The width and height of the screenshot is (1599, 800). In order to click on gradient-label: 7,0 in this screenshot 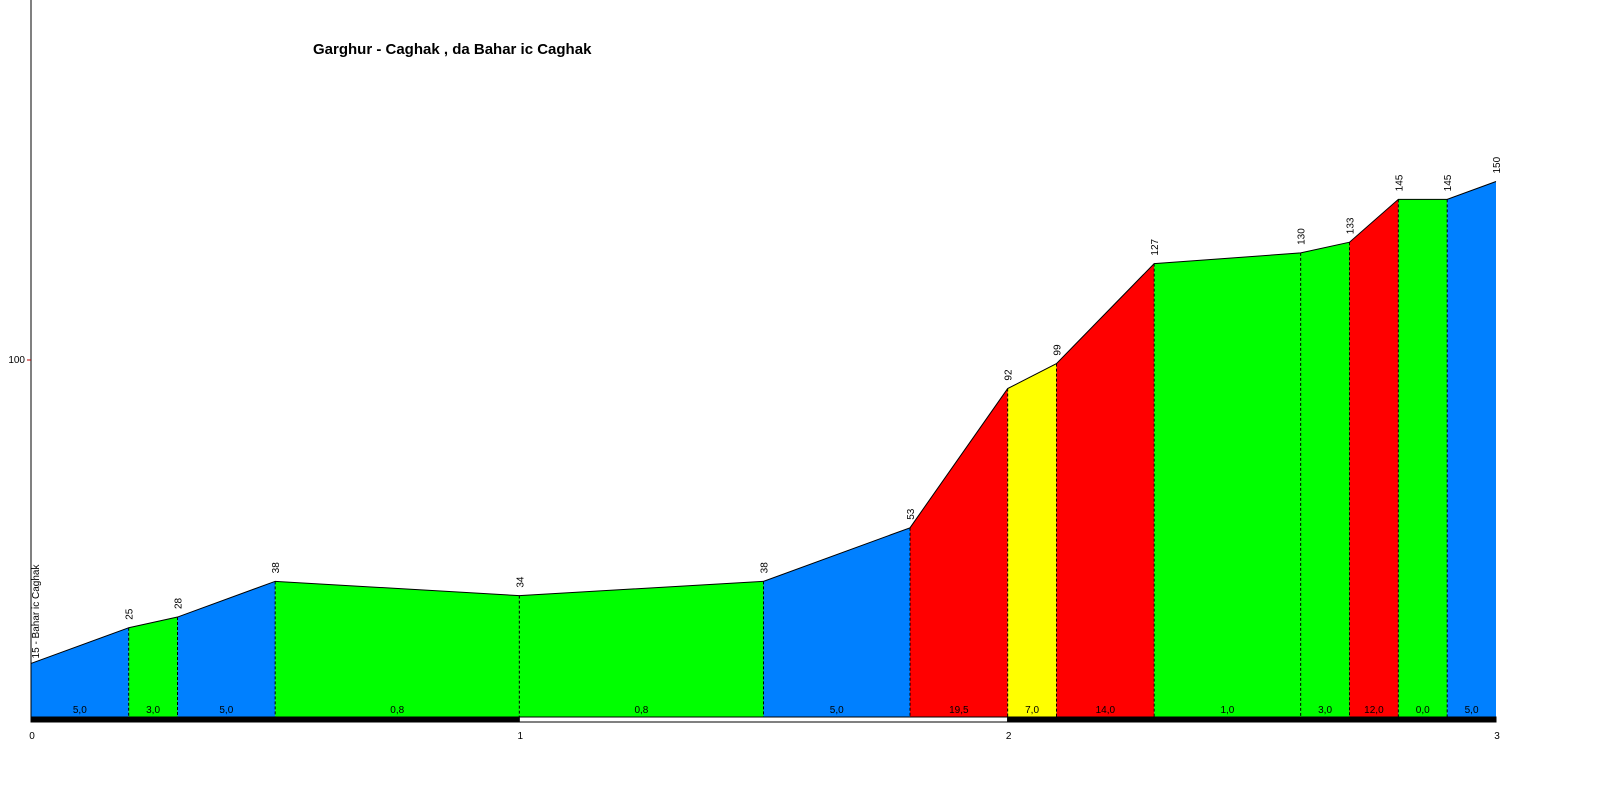, I will do `click(1032, 710)`.